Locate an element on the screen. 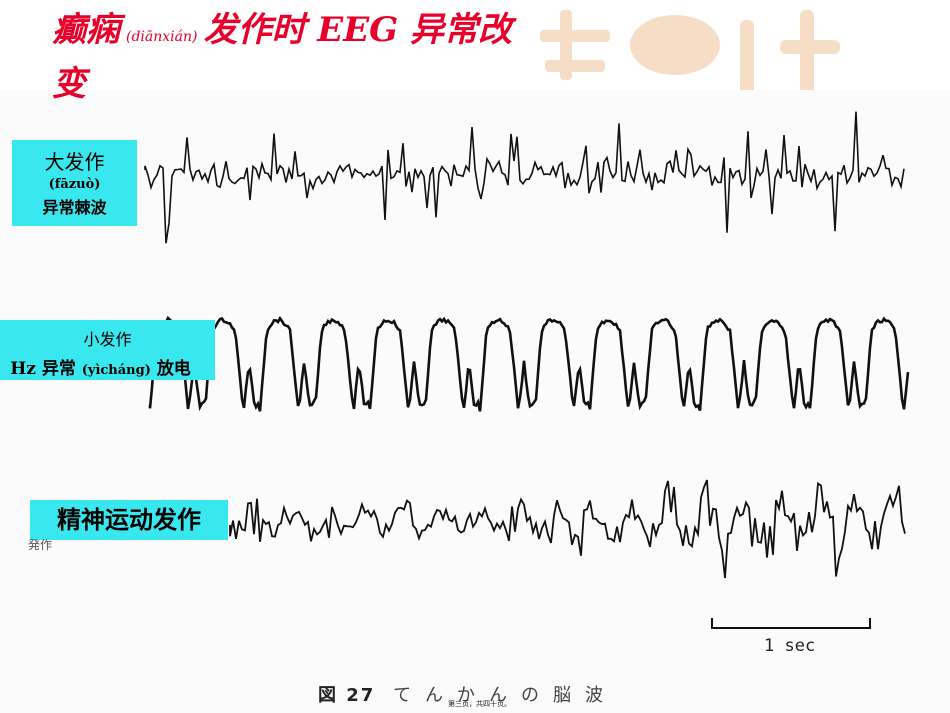 The image size is (950, 713). petit-mal-desc: Hz 异常 (yìcháng) 放电 is located at coordinates (107, 366).